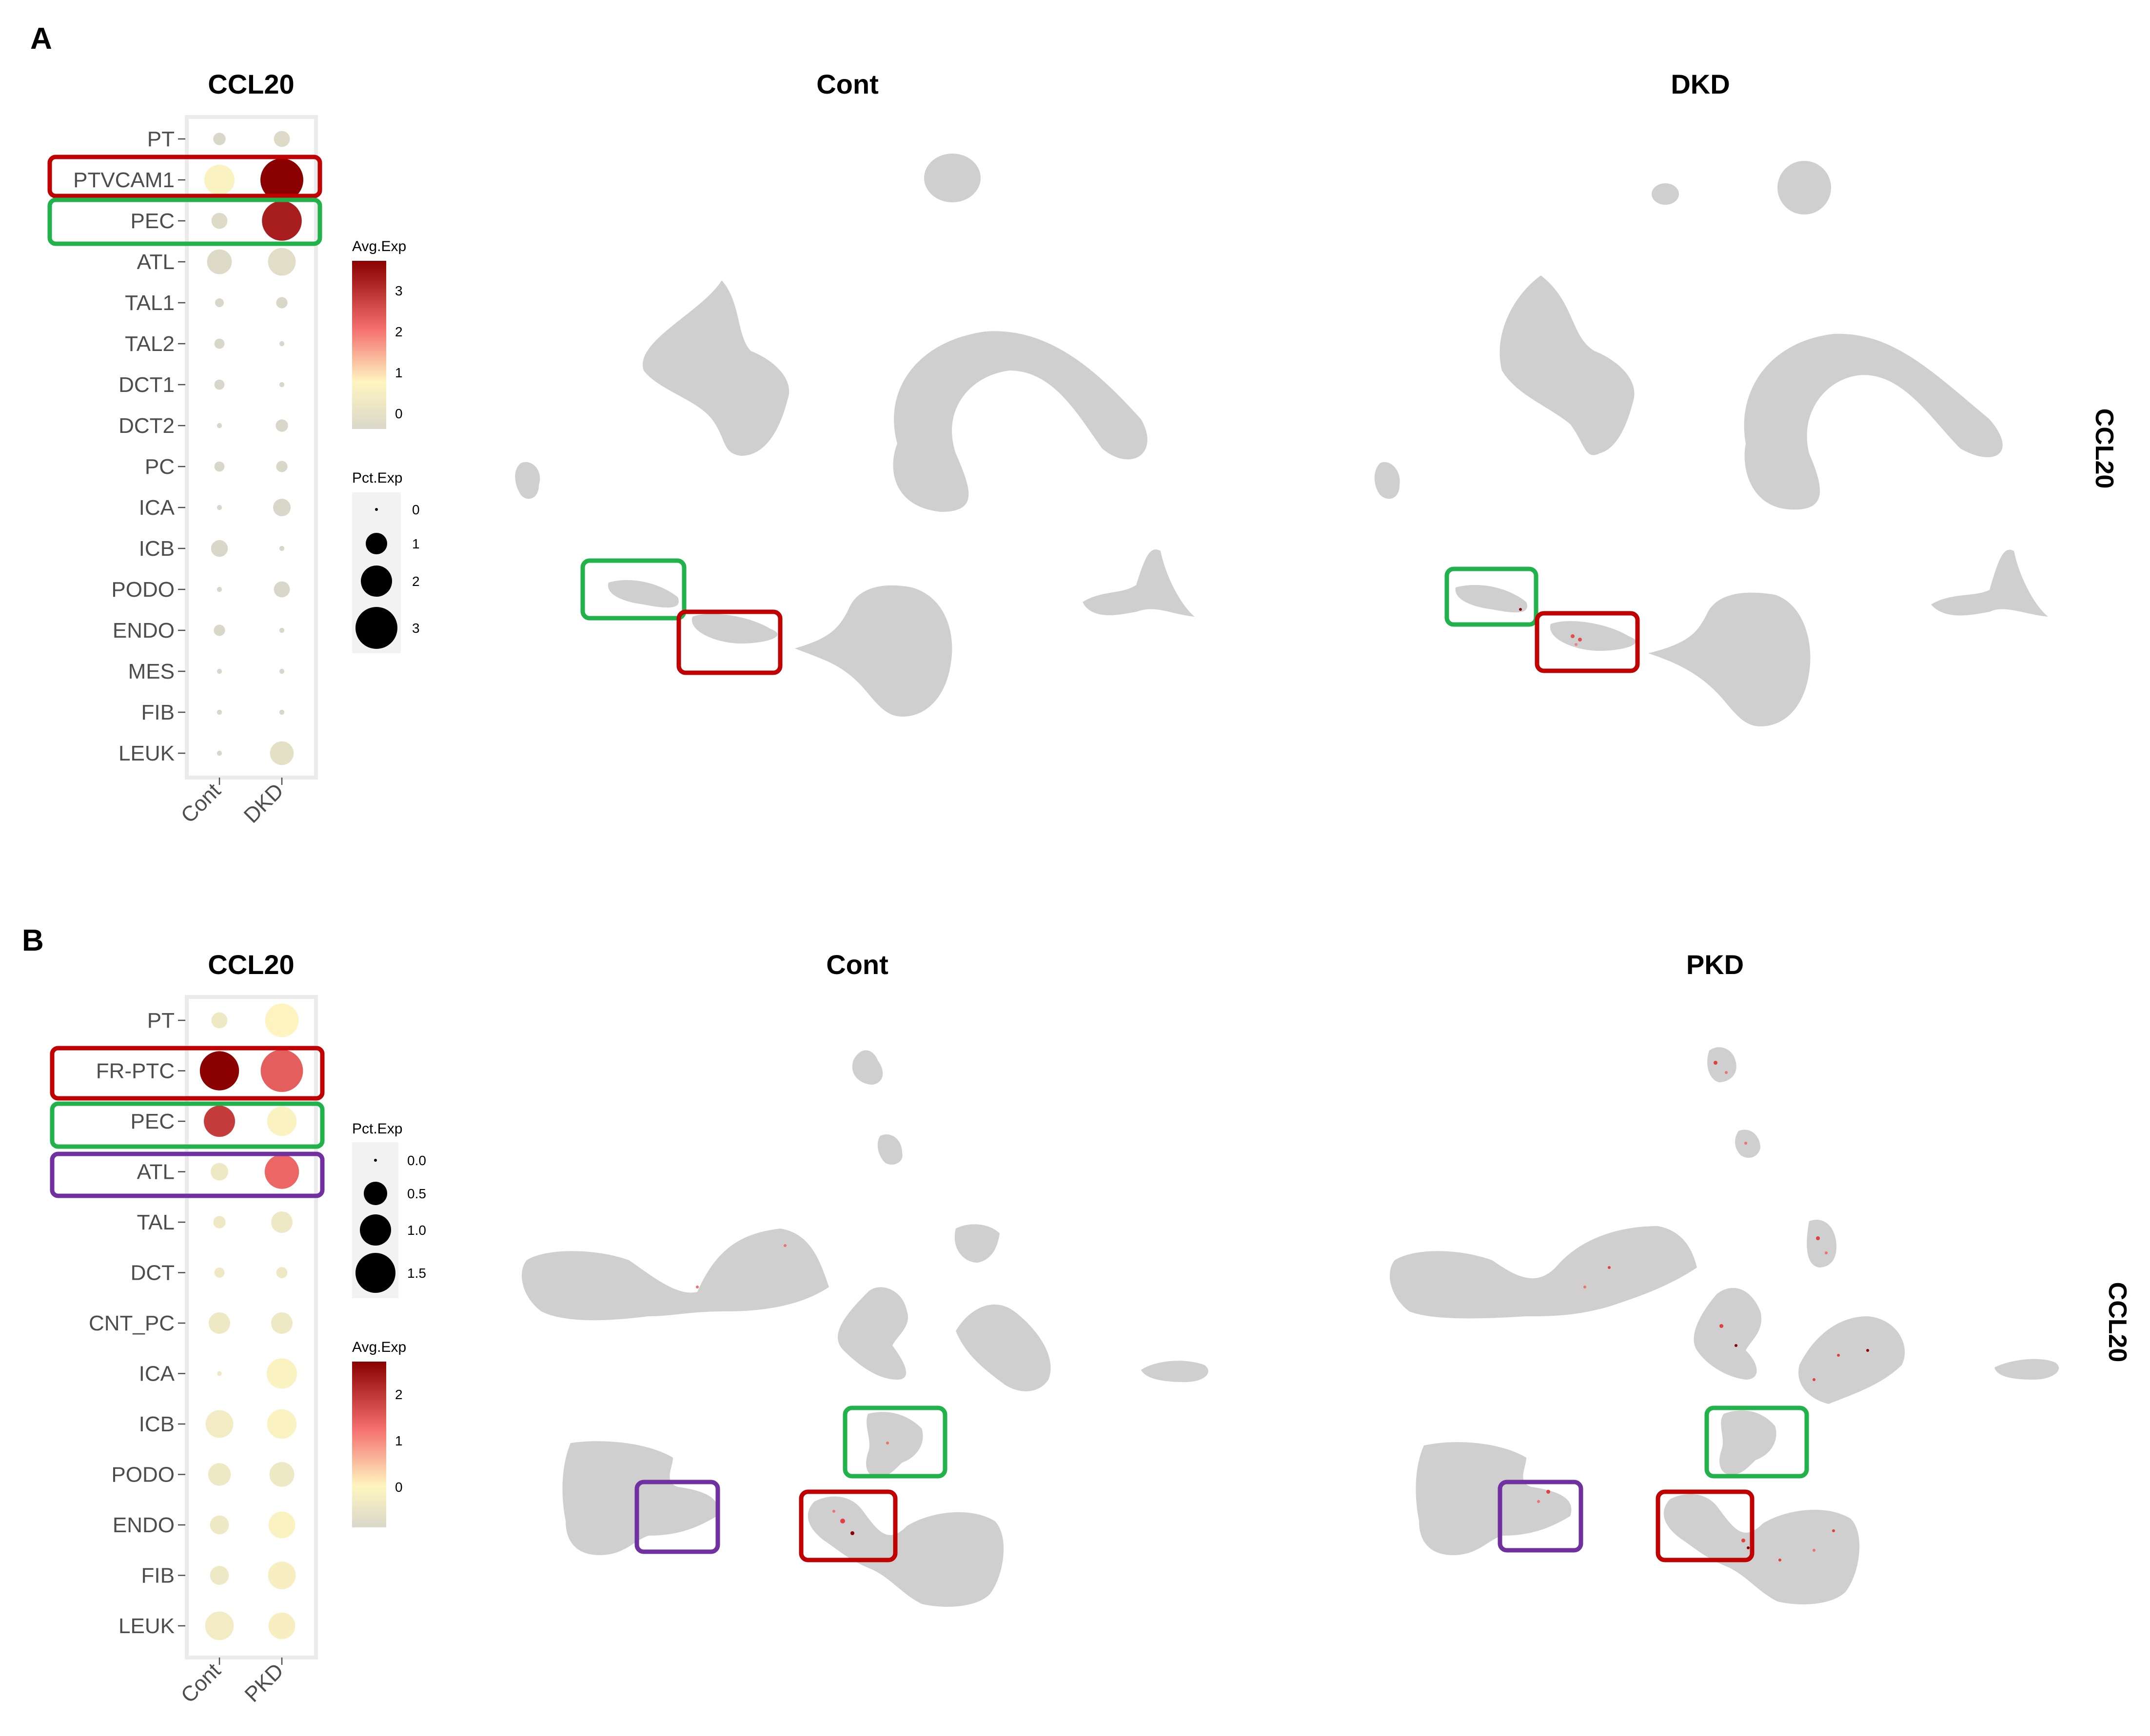 The width and height of the screenshot is (2150, 1736). What do you see at coordinates (124, 180) in the screenshot?
I see `cell-type-label: PTVCAM1` at bounding box center [124, 180].